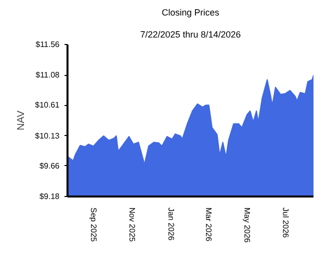 The width and height of the screenshot is (324, 267). What do you see at coordinates (22, 120) in the screenshot?
I see `y-axis-title: NAV` at bounding box center [22, 120].